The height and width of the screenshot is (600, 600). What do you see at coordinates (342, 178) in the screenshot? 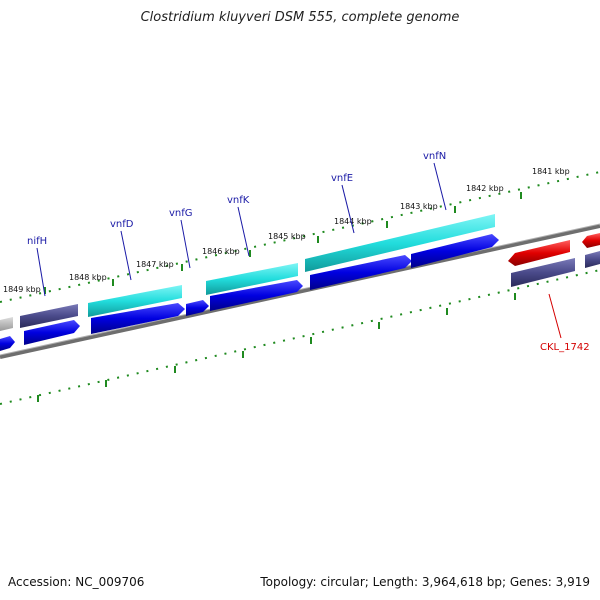
I see `gene-label-vnfE: vnfE` at bounding box center [342, 178].